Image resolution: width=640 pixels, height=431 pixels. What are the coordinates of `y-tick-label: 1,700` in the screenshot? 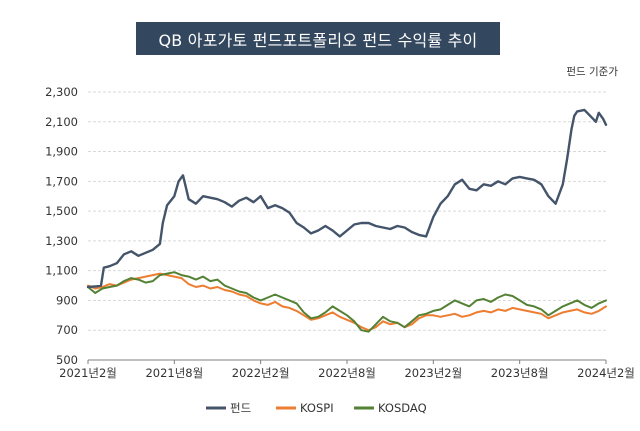 It's located at (61, 181).